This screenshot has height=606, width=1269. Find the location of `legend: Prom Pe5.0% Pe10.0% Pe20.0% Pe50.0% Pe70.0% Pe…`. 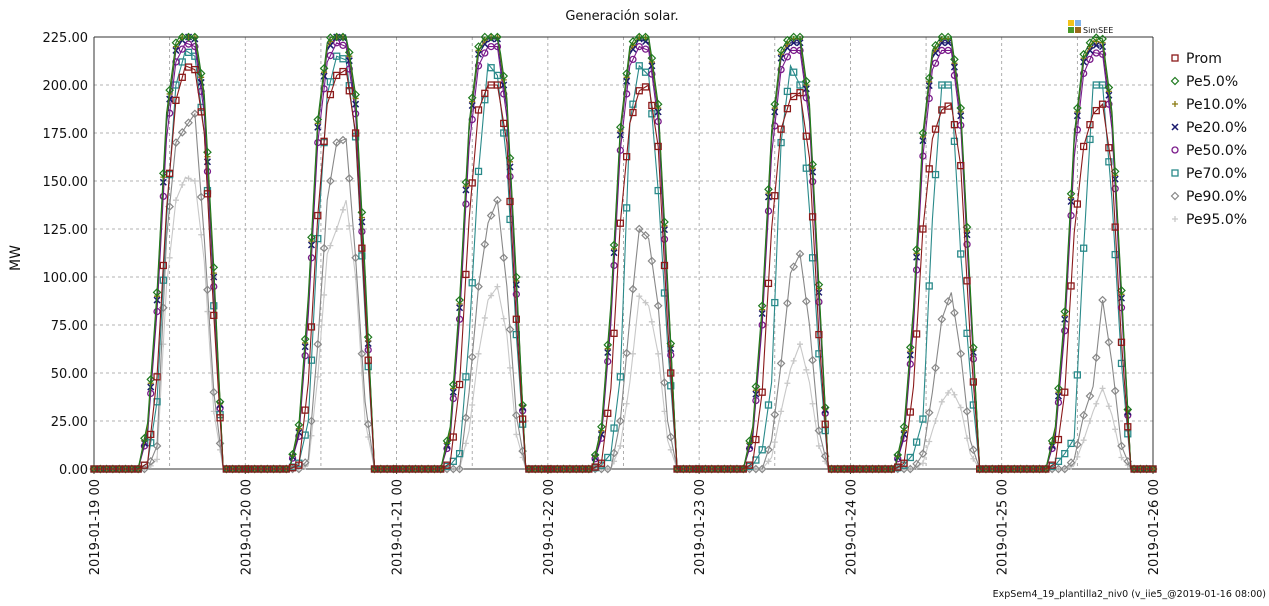

legend: Prom Pe5.0% Pe10.0% Pe20.0% Pe50.0% Pe70.0% Pe… is located at coordinates (1208, 139).